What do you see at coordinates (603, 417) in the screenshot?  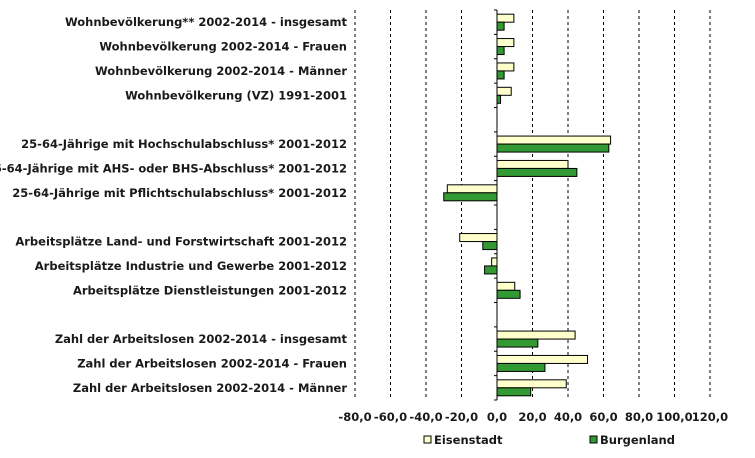 I see `x-tick-label: 60,0` at bounding box center [603, 417].